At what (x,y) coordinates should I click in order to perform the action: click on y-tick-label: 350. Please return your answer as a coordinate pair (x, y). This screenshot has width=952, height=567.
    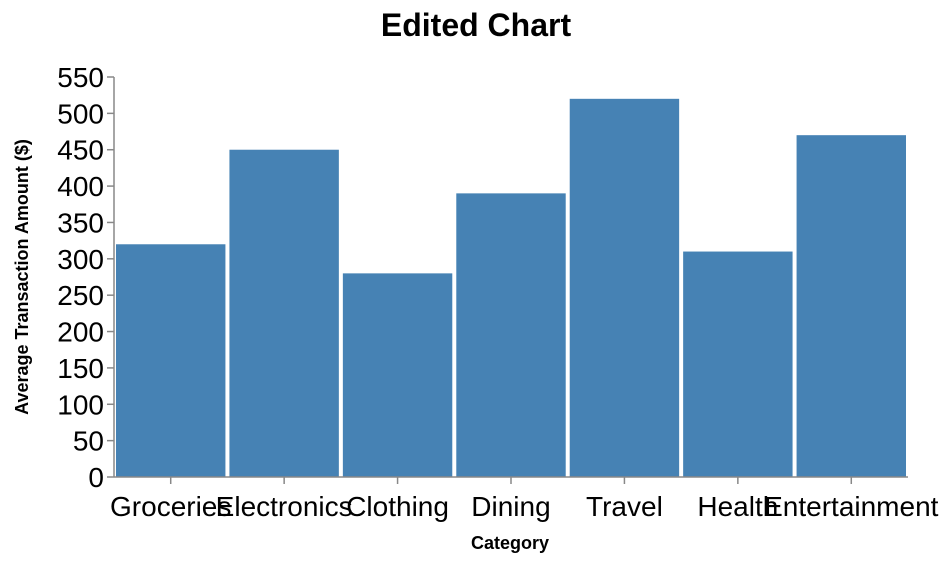
    Looking at the image, I should click on (80, 222).